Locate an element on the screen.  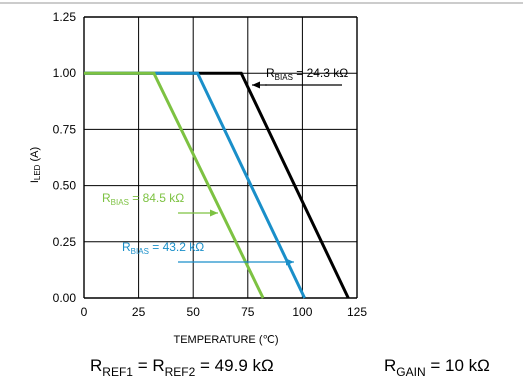
x-tick-label: 0 is located at coordinates (84, 312).